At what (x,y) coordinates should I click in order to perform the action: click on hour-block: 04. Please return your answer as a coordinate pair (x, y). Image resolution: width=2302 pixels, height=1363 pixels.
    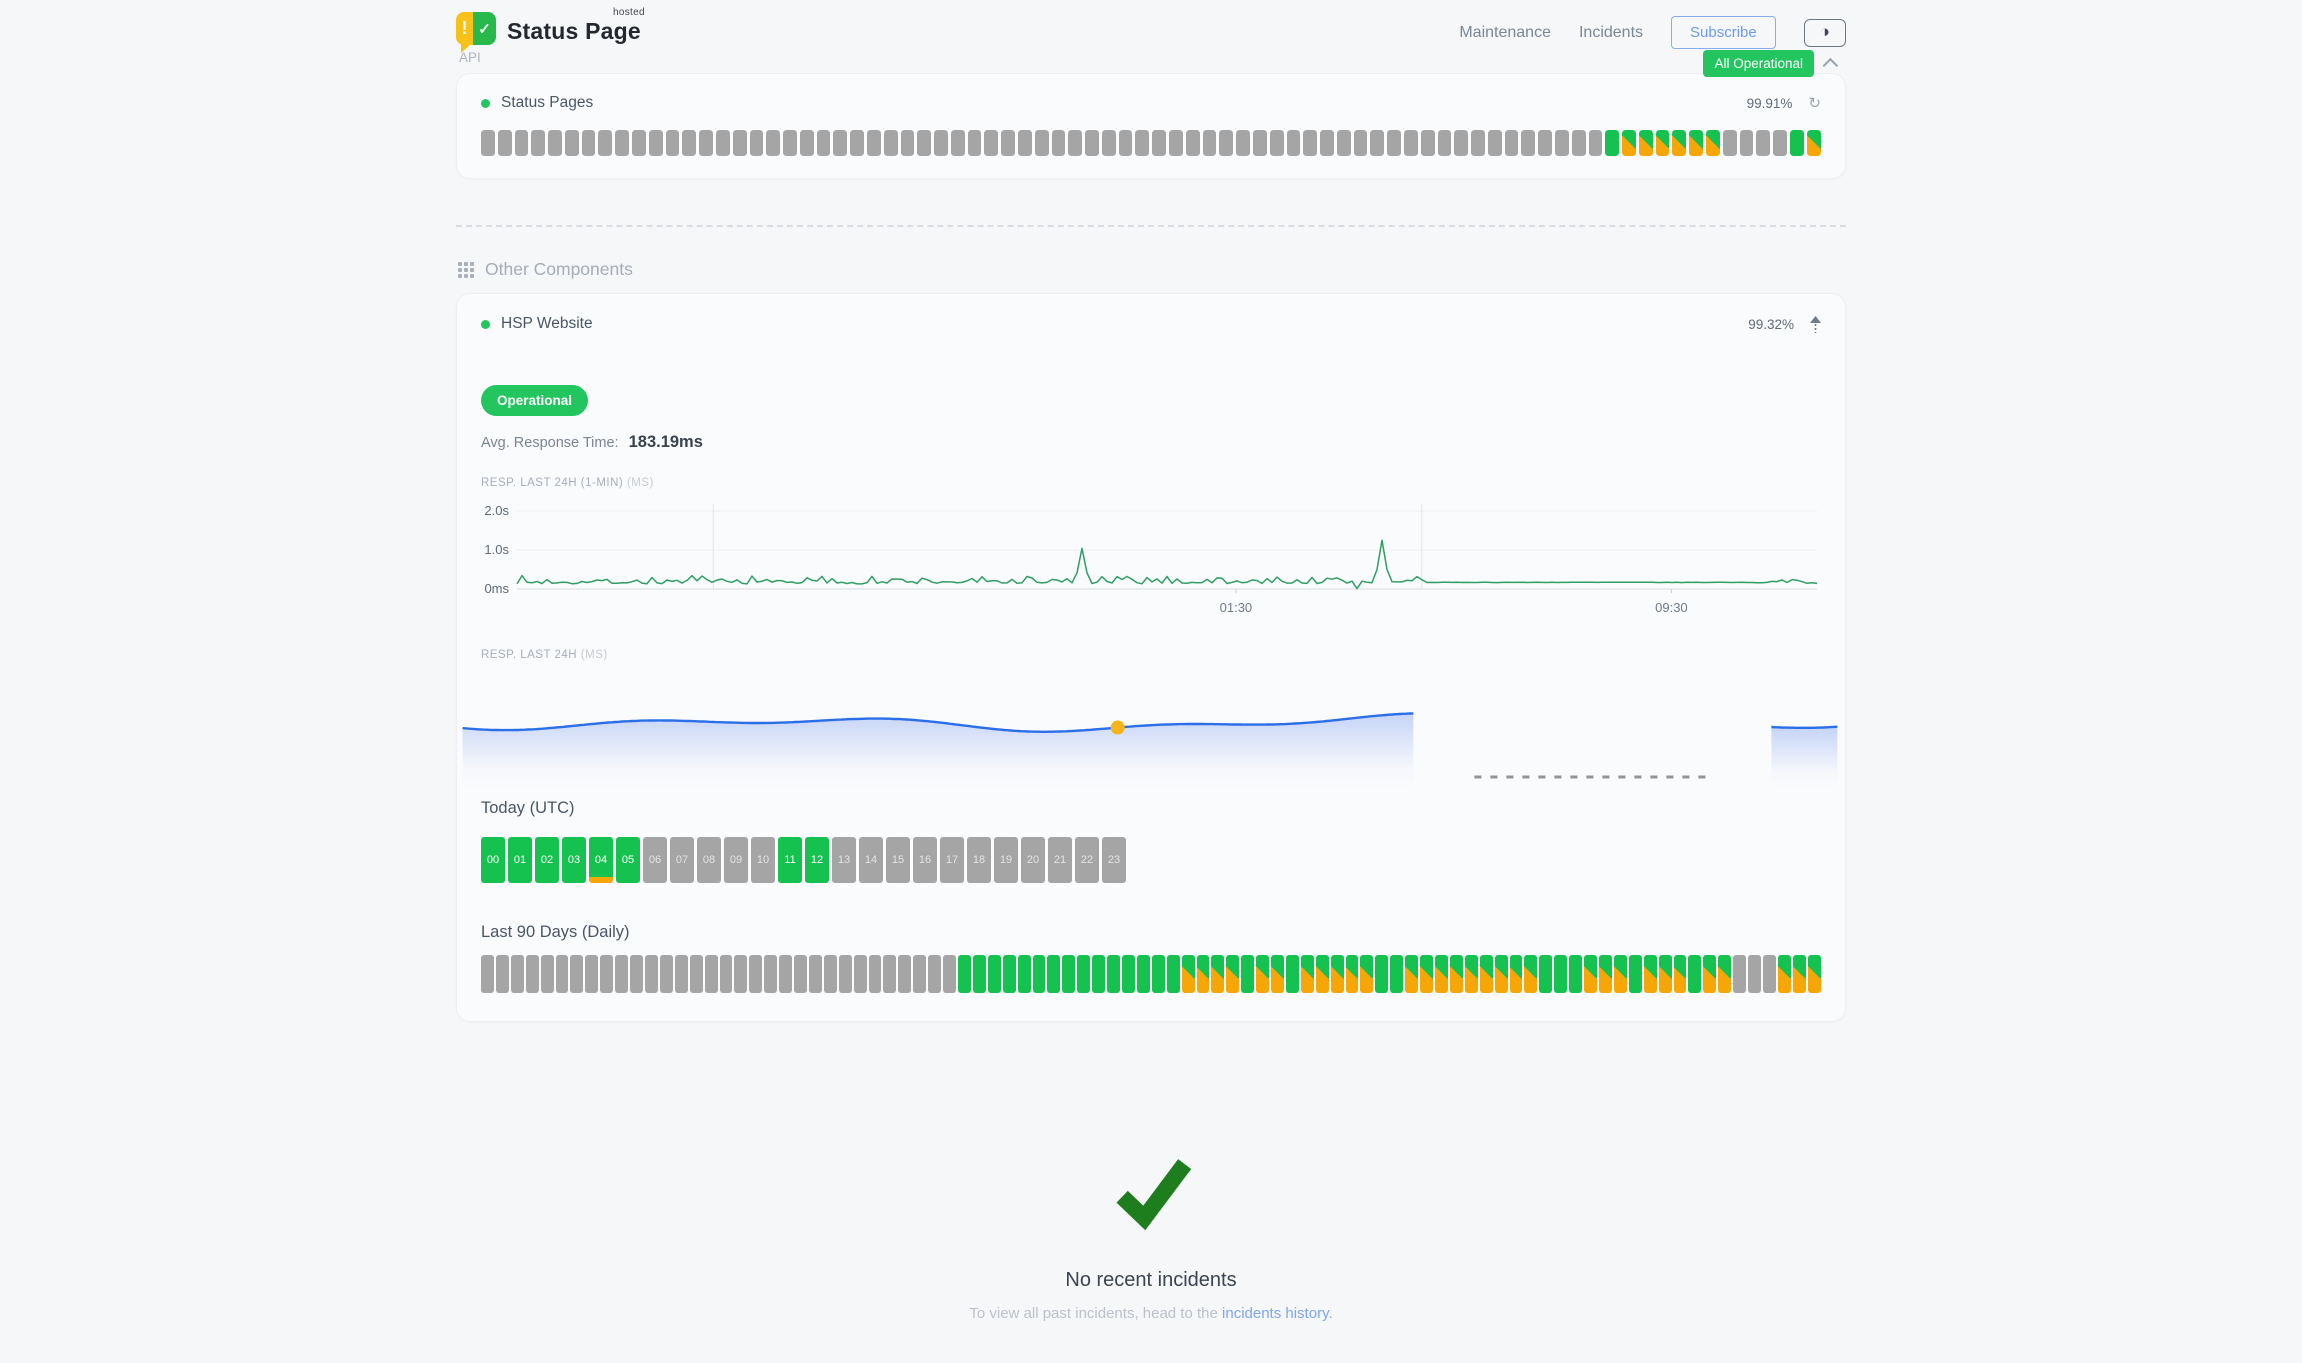
    Looking at the image, I should click on (601, 860).